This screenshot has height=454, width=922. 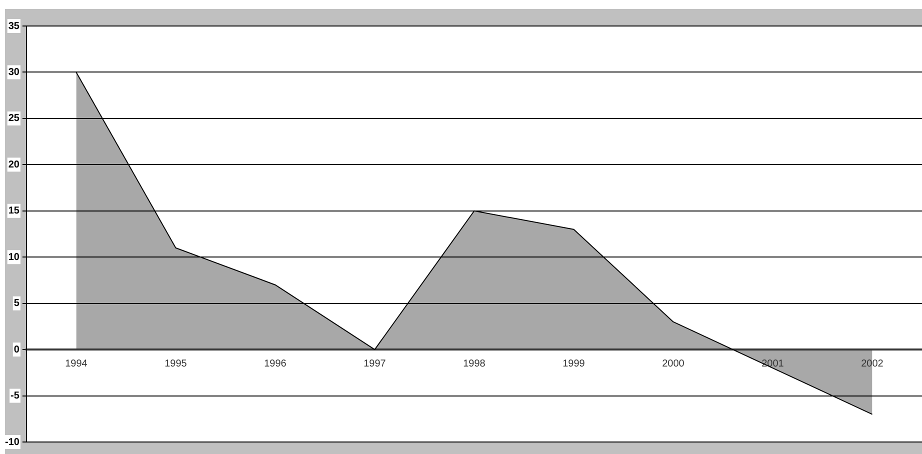 What do you see at coordinates (14, 164) in the screenshot?
I see `y-tick-label: 20` at bounding box center [14, 164].